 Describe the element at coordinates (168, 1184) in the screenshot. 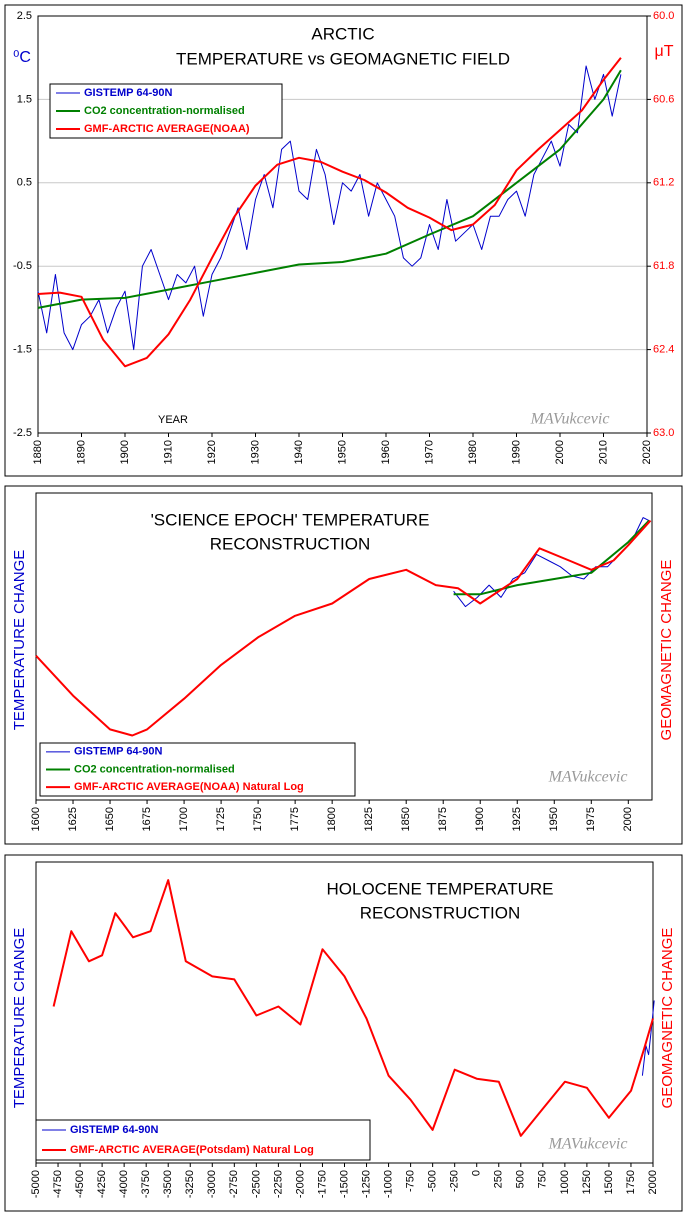

I see `x-tick-label: -3500` at that location.